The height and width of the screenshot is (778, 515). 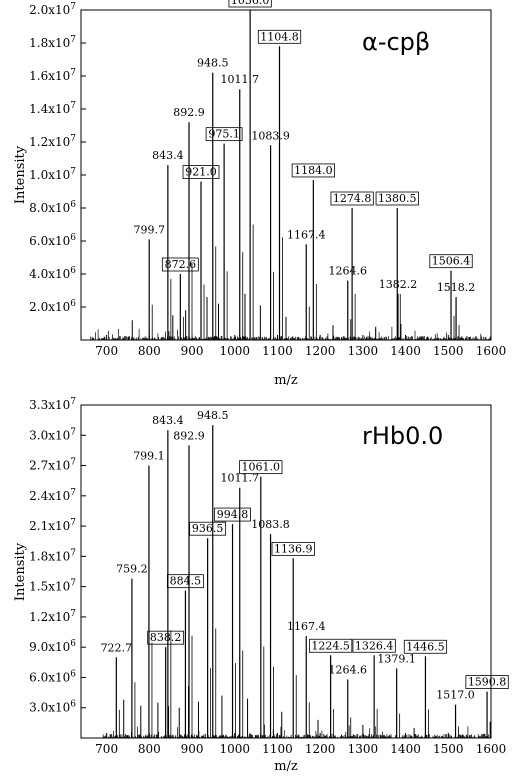 I want to click on peak-label: 1506.4, so click(x=451, y=261).